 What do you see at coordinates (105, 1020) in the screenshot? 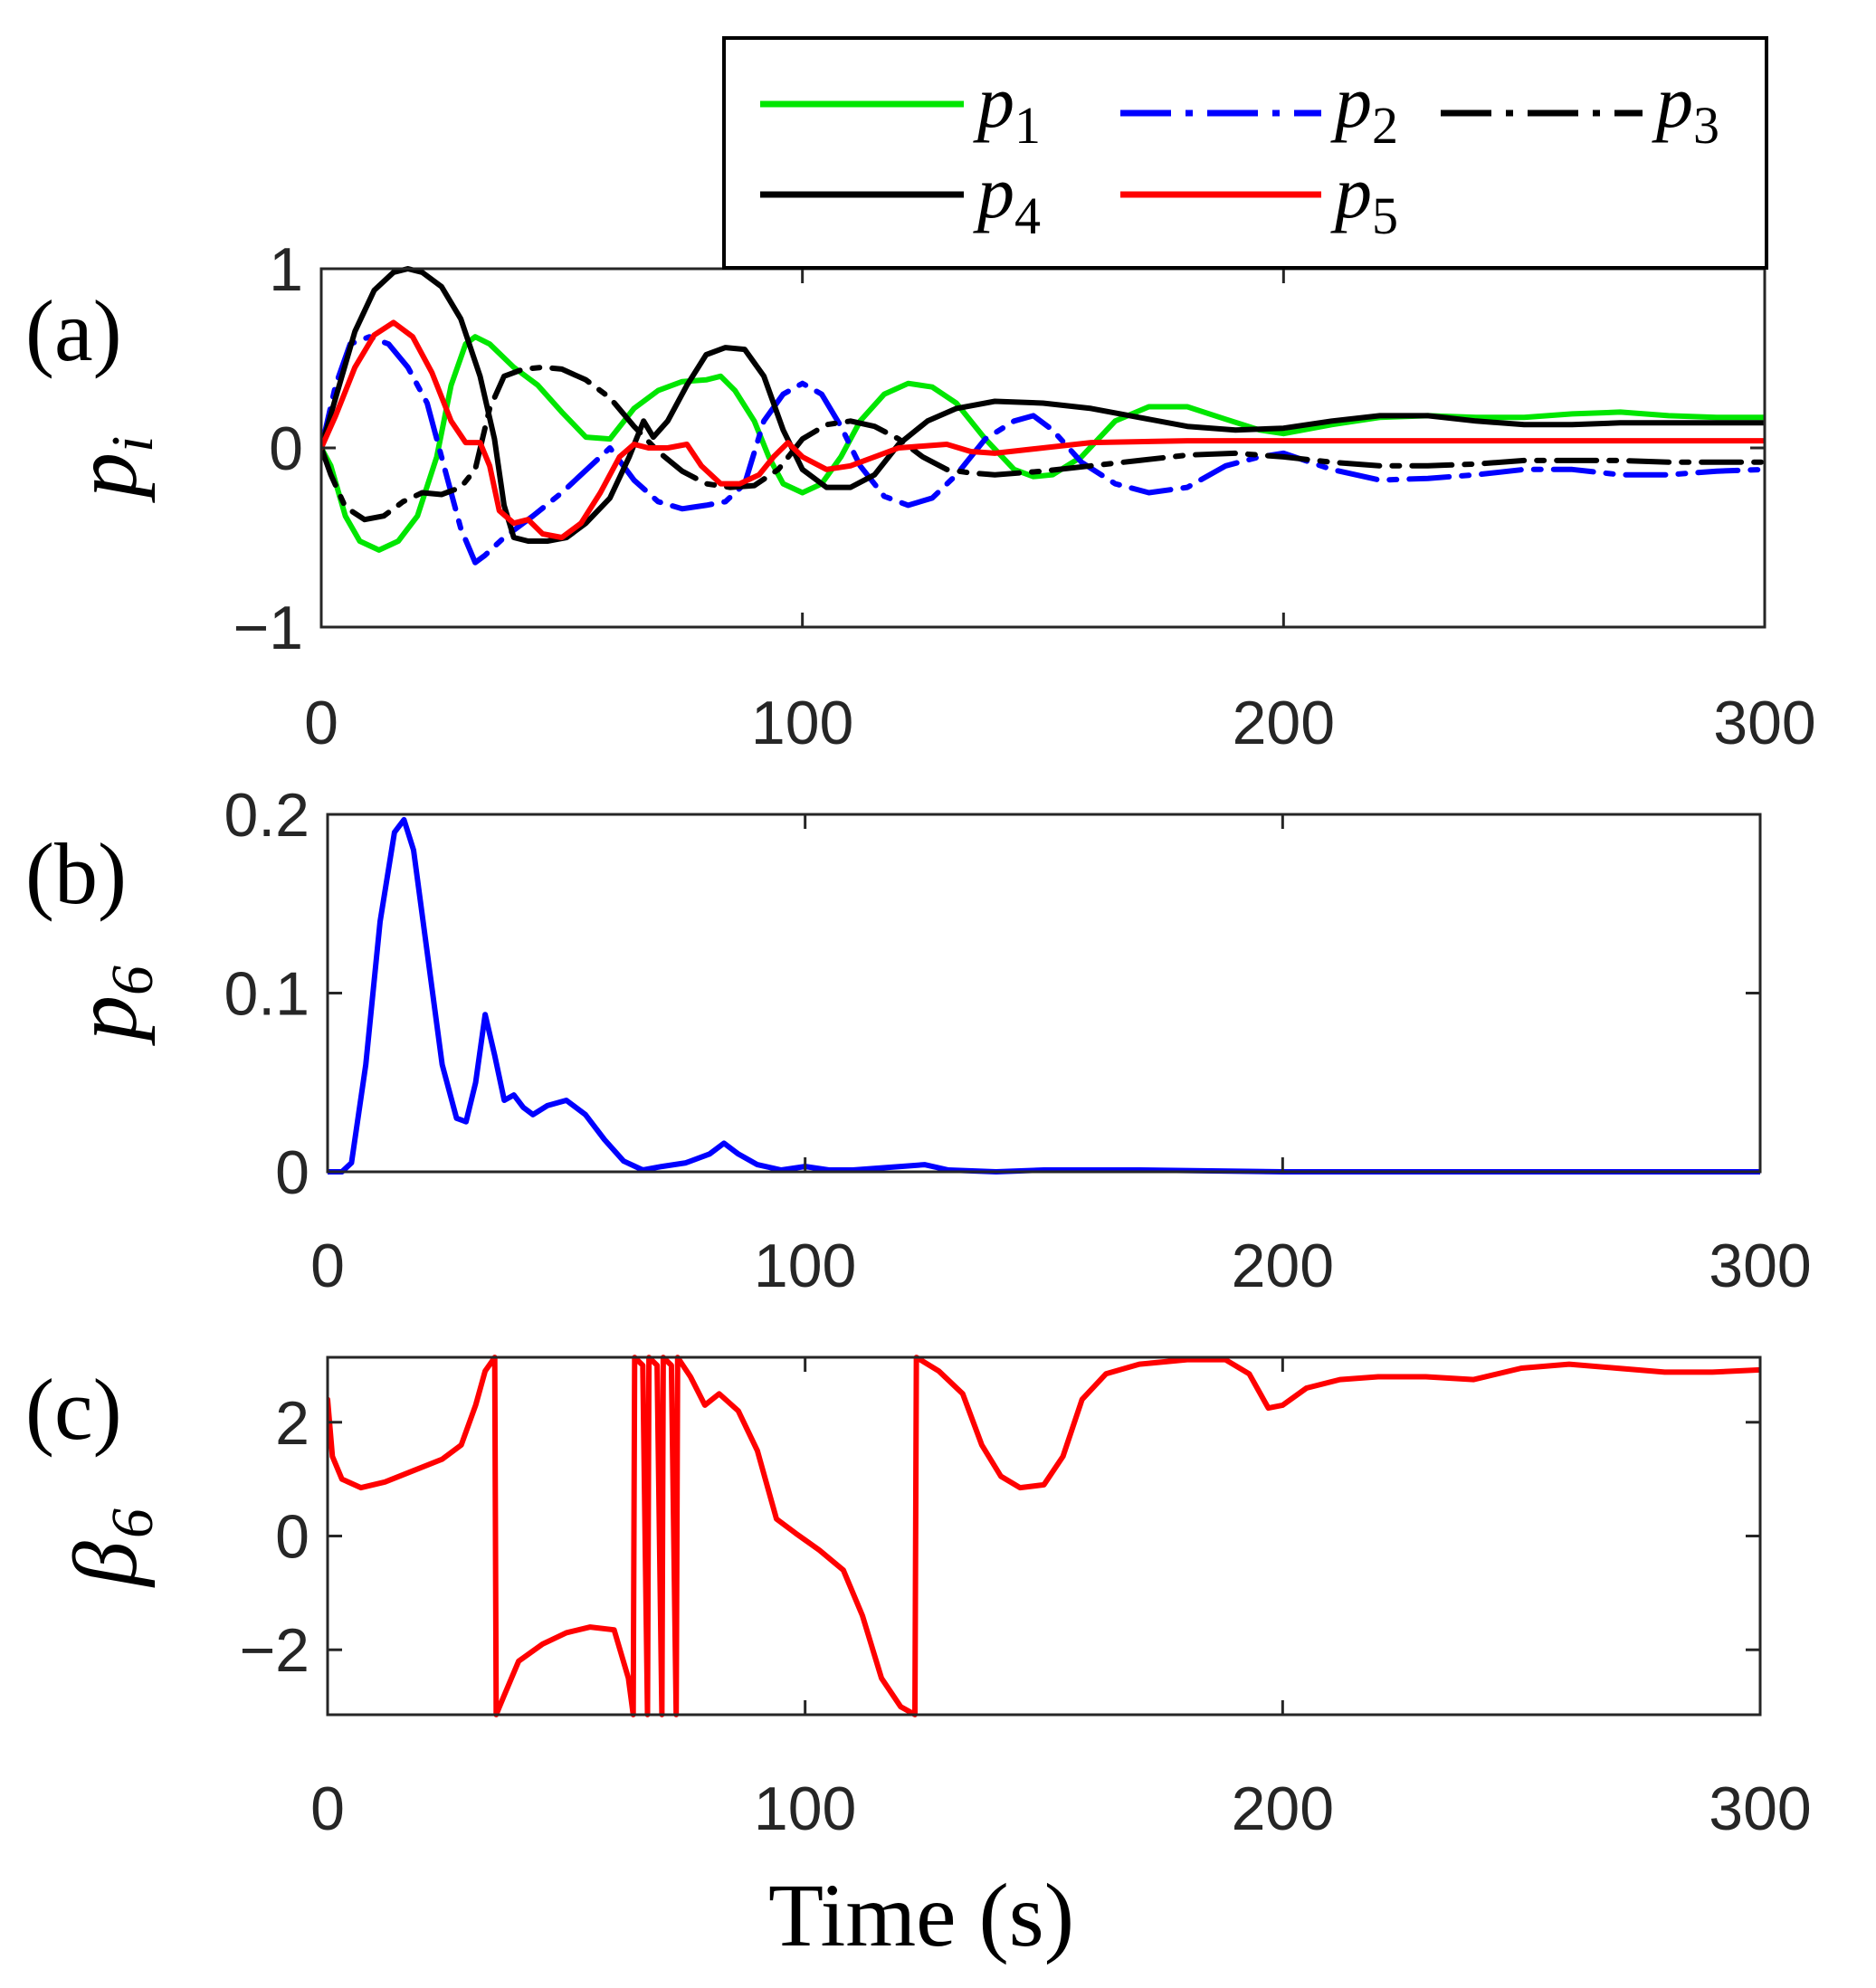
I see `panel-b-ylabel-main: p` at bounding box center [105, 1020].